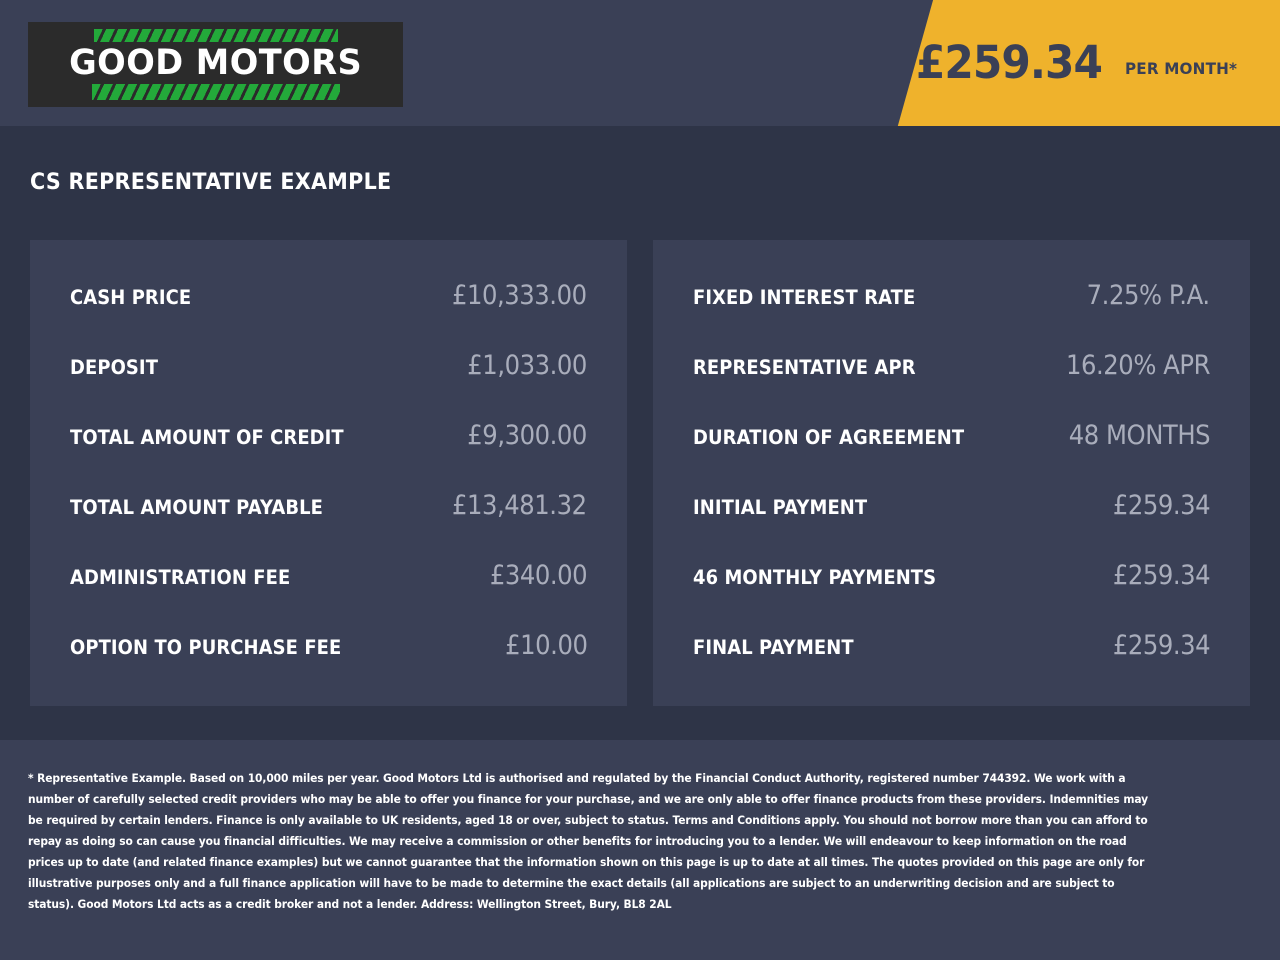 The height and width of the screenshot is (960, 1280). What do you see at coordinates (951, 665) in the screenshot?
I see `table-row: FINAL PAYMENT £259.34` at bounding box center [951, 665].